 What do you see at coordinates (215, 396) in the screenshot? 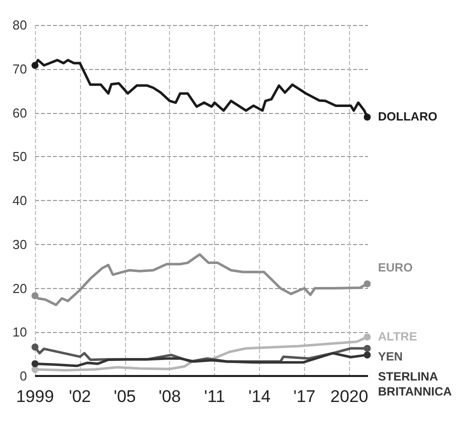
I see `x-tick-label: '11` at bounding box center [215, 396].